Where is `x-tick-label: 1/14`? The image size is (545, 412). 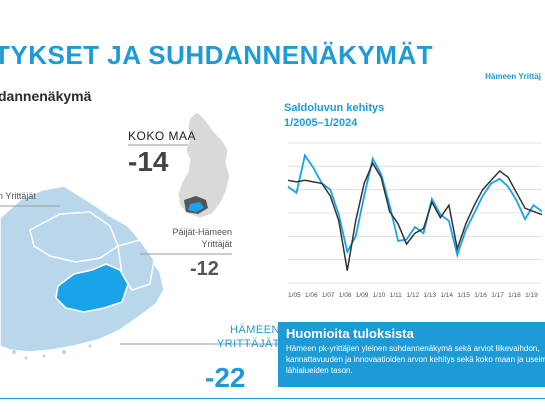 x-tick-label: 1/14 is located at coordinates (446, 295).